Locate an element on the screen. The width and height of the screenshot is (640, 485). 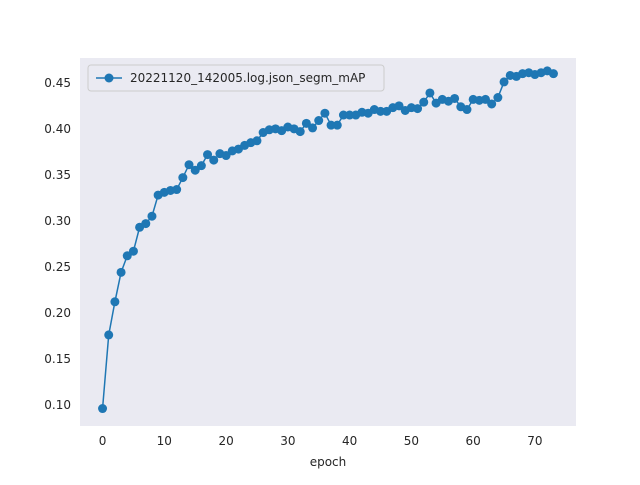
y-tick-label: 0.35 is located at coordinates (57, 175).